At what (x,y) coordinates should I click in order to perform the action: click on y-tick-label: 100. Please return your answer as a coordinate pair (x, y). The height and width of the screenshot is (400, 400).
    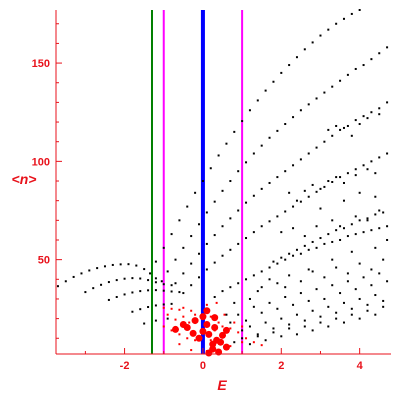
    Looking at the image, I should click on (41, 162).